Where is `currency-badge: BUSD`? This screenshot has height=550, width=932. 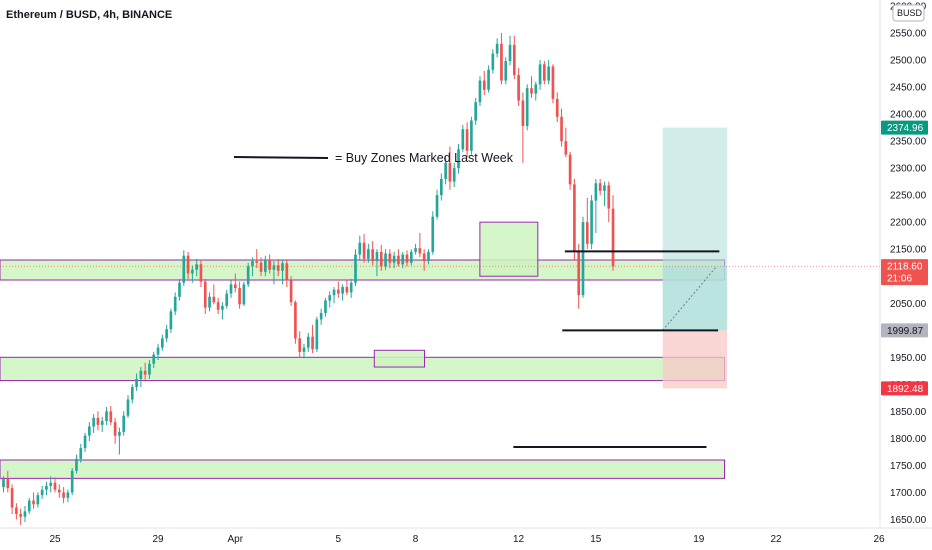 currency-badge: BUSD is located at coordinates (908, 13).